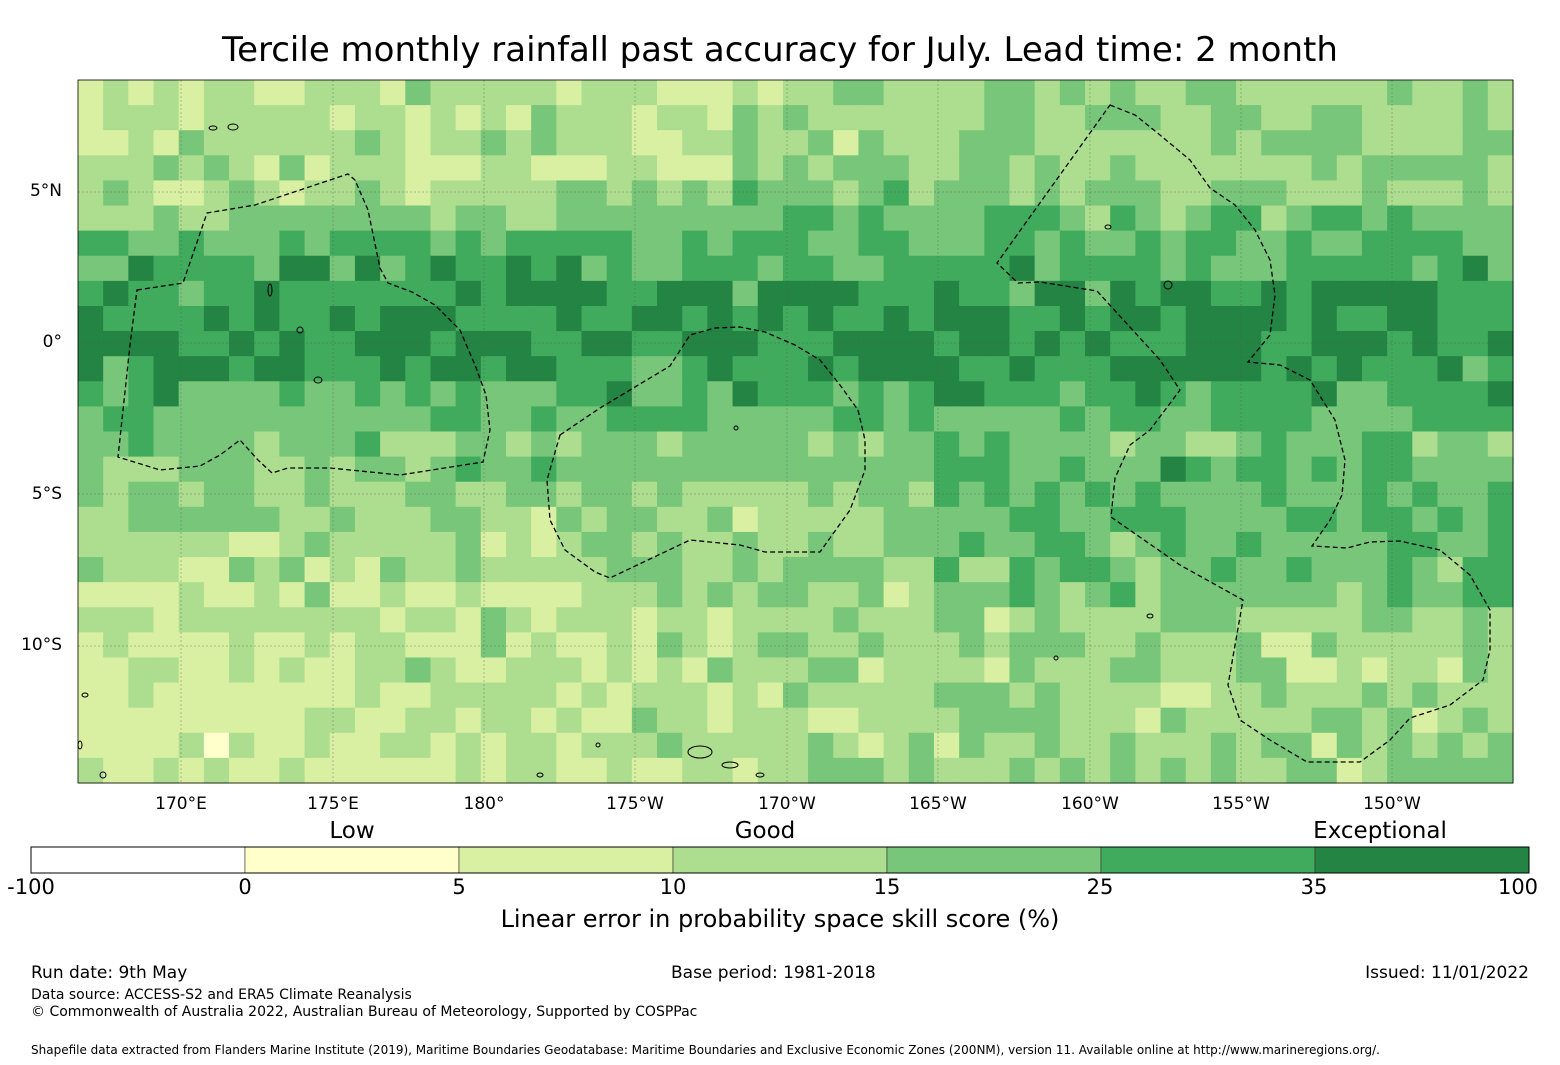 This screenshot has height=1065, width=1560. Describe the element at coordinates (484, 804) in the screenshot. I see `lon-label-180: 180°` at that location.